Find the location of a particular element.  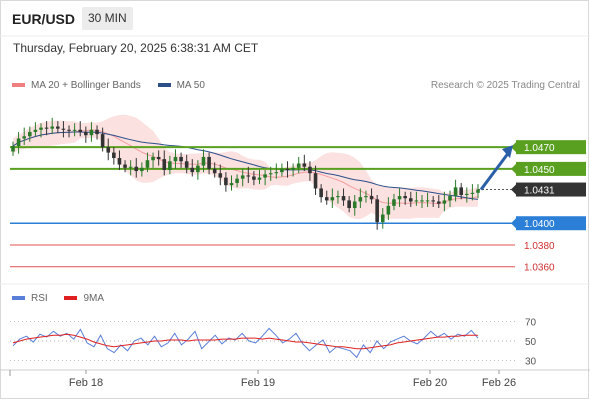

bollinger-swatch is located at coordinates (18, 85).